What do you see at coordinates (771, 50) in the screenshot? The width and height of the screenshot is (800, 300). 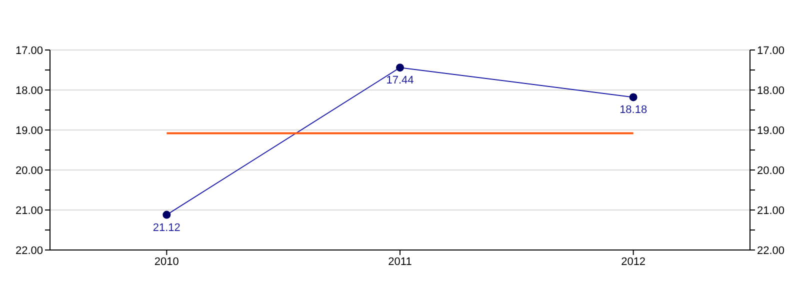 I see `y2-tick-label: 17.00` at bounding box center [771, 50].